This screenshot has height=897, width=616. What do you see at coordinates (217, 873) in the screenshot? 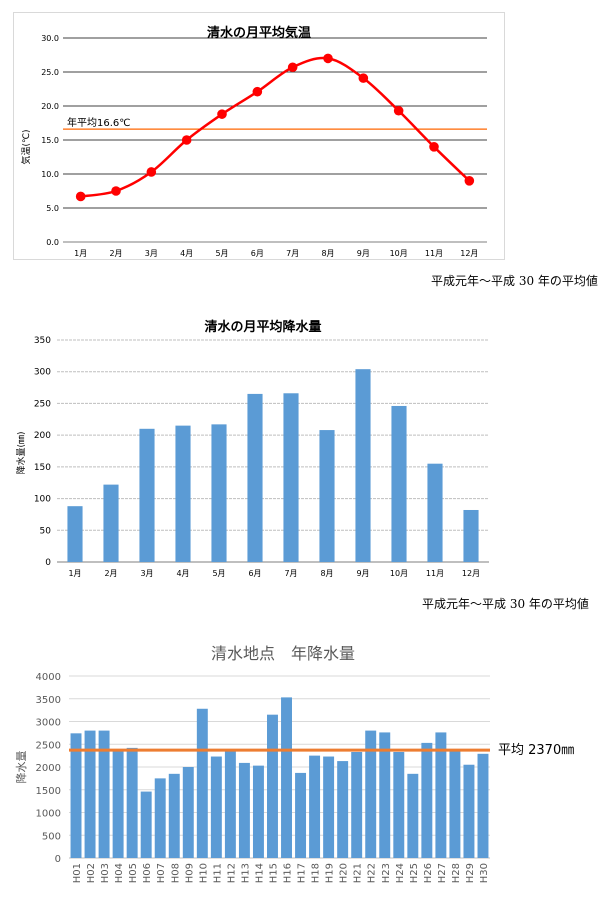
I see `x-tick-label: H11` at bounding box center [217, 873].